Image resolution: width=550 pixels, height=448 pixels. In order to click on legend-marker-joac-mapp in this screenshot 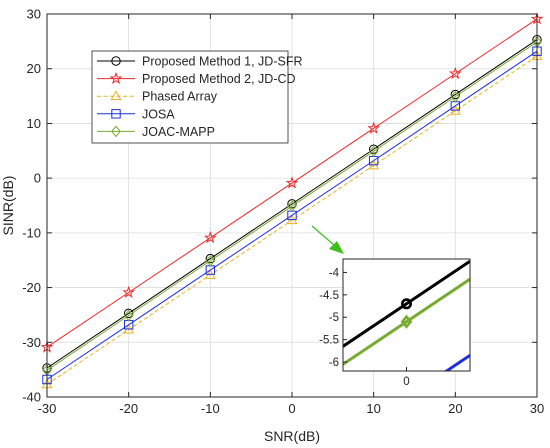, I will do `click(116, 131)`.